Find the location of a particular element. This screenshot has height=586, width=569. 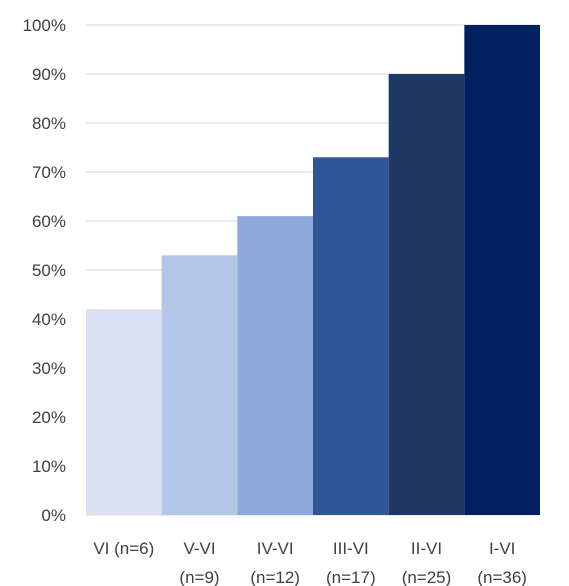

x-category-label: III-VI is located at coordinates (351, 548).